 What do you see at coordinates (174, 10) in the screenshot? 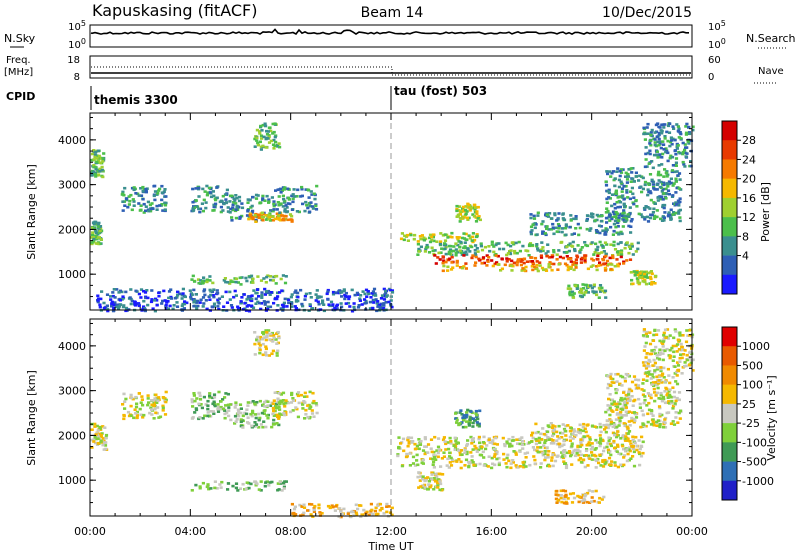
I see `station-title: Kapuskasing (fitACF)` at bounding box center [174, 10].